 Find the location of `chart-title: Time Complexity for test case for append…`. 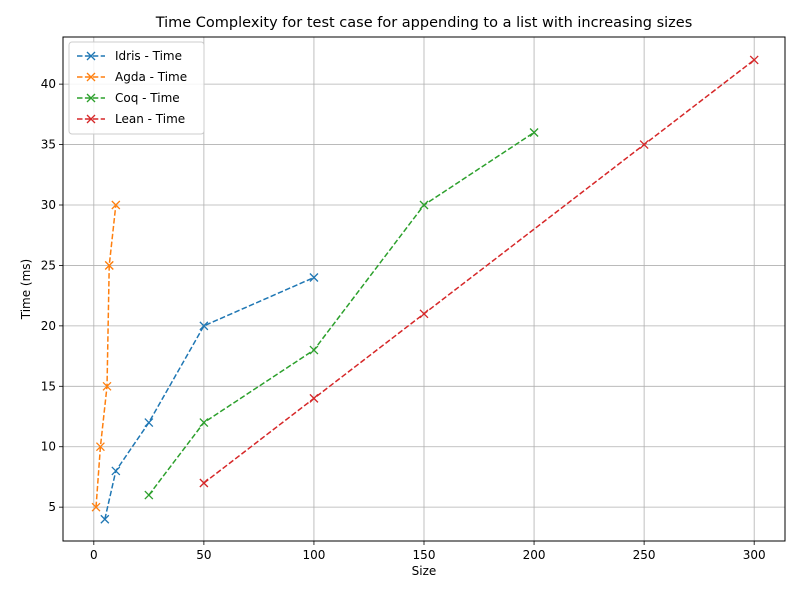

chart-title: Time Complexity for test case for append… is located at coordinates (424, 23).